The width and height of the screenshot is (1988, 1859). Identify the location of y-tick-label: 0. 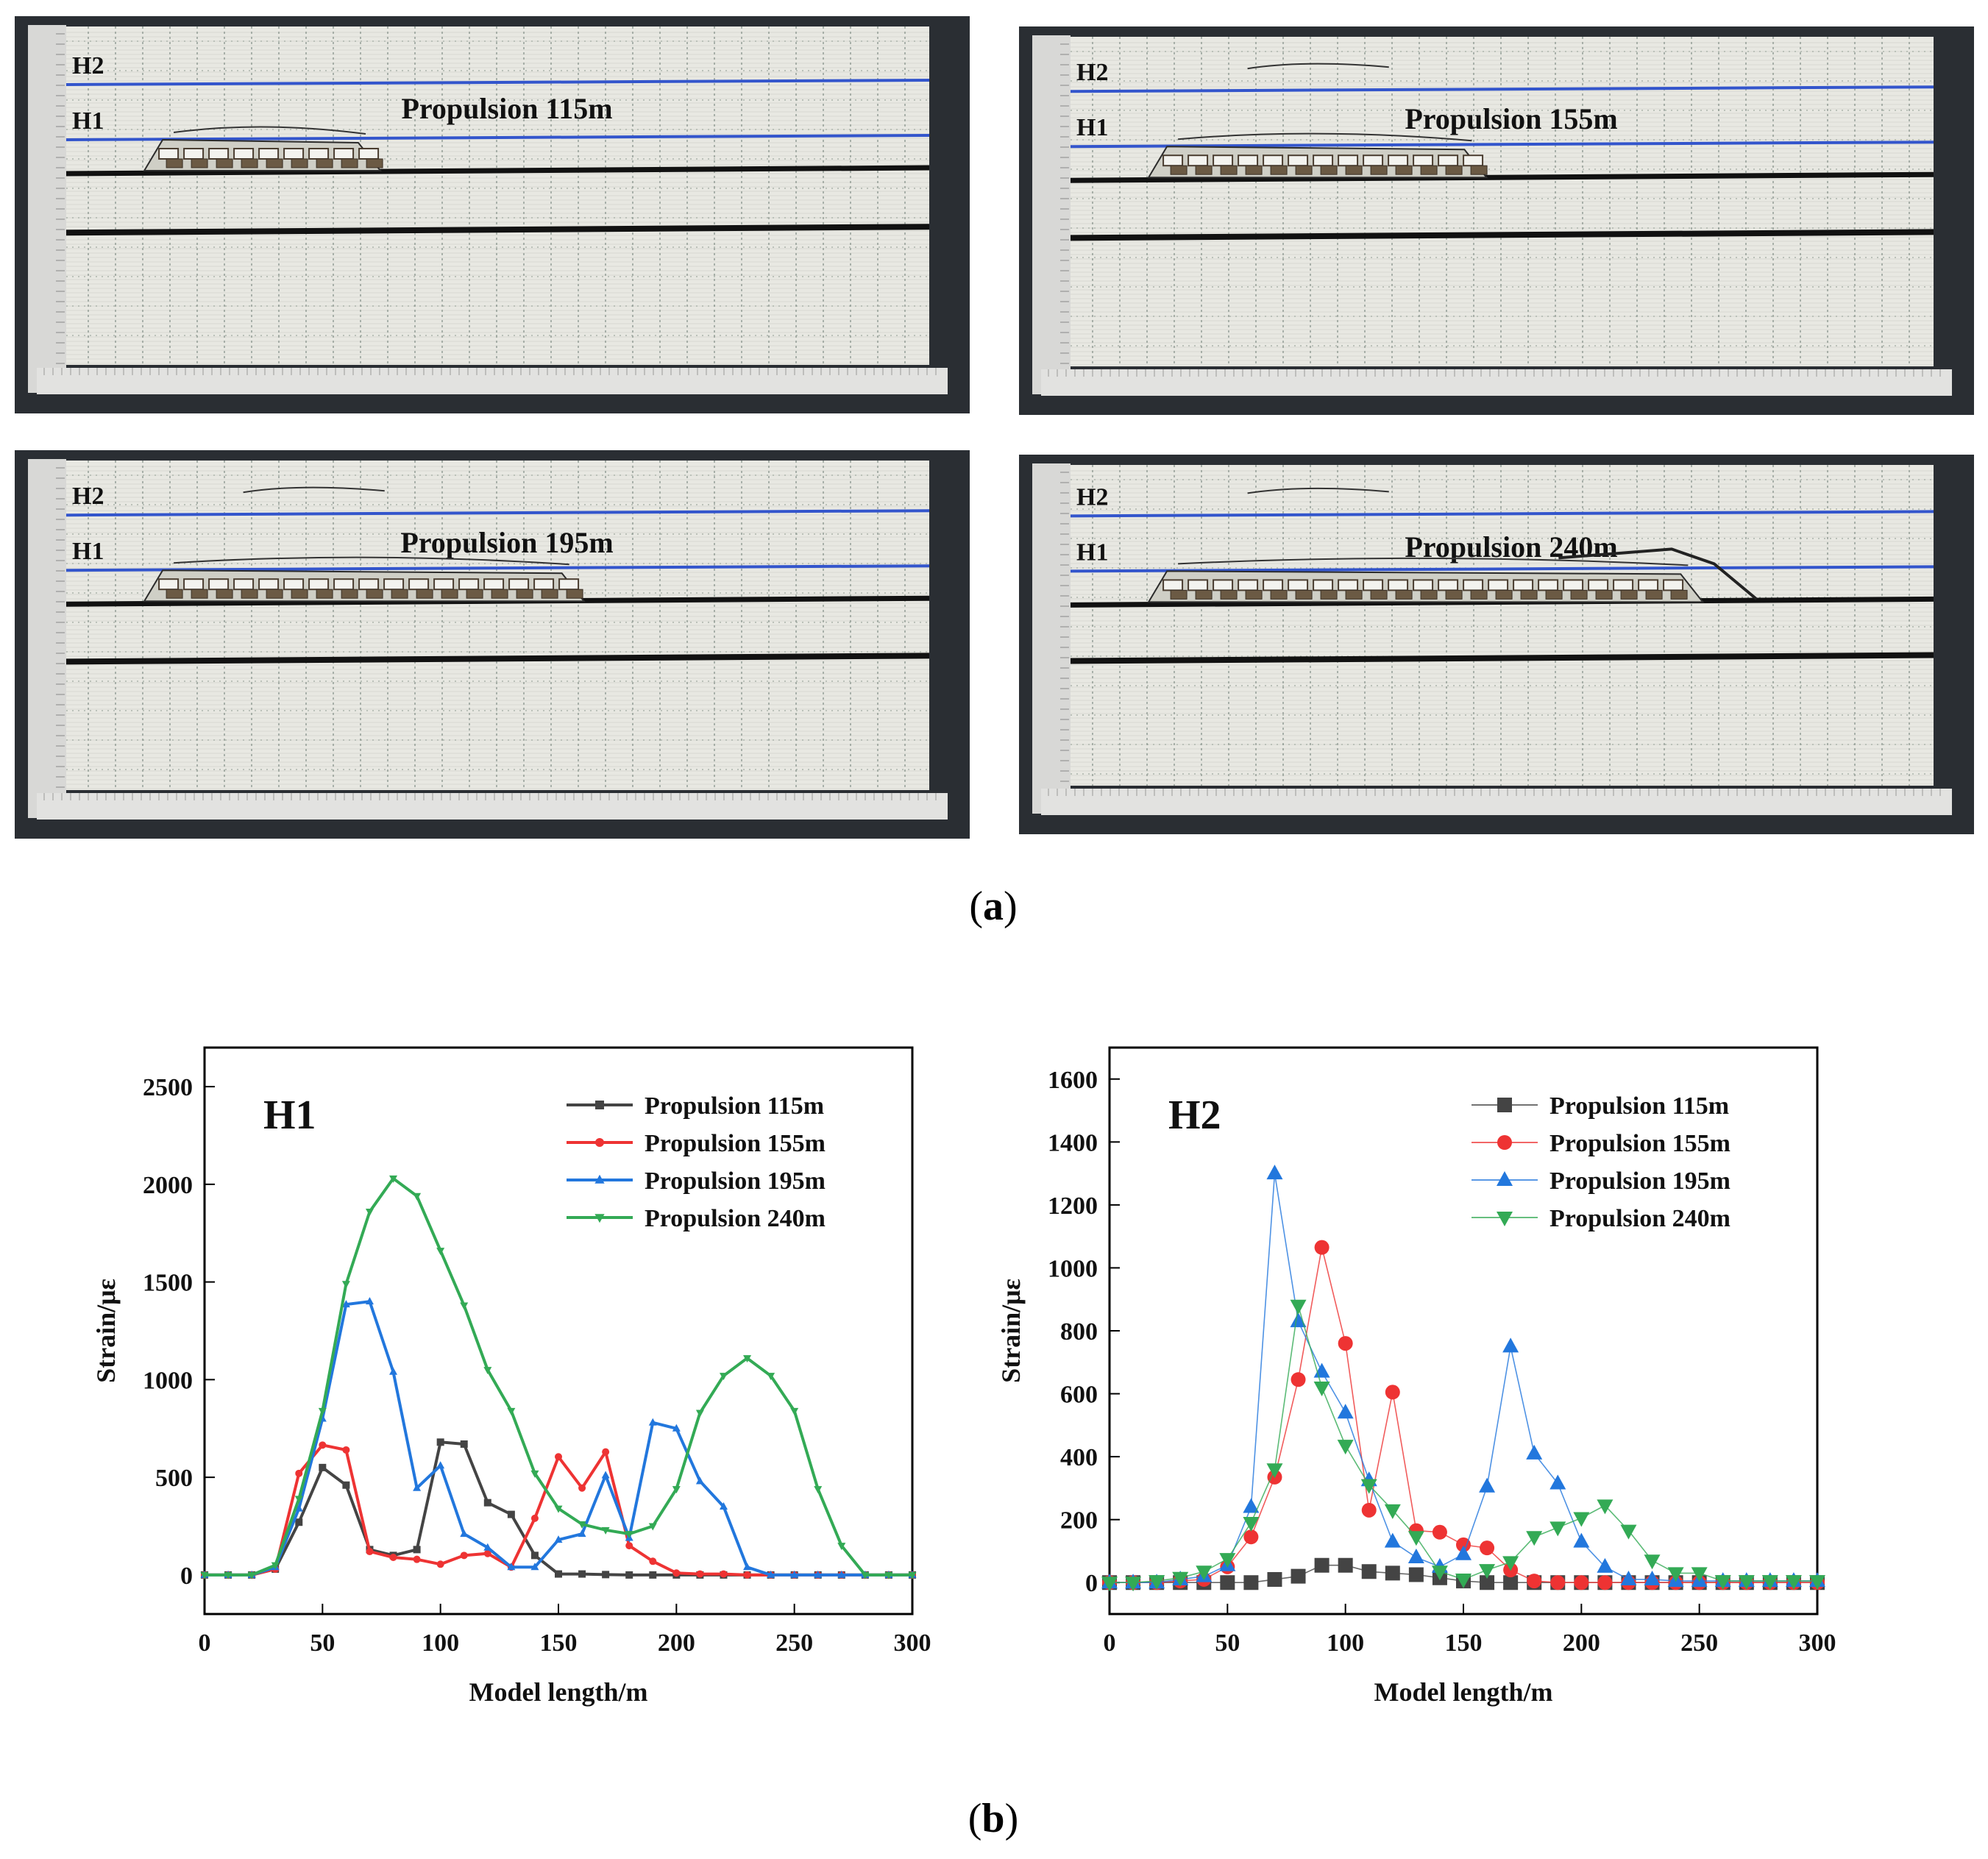
(1091, 1584).